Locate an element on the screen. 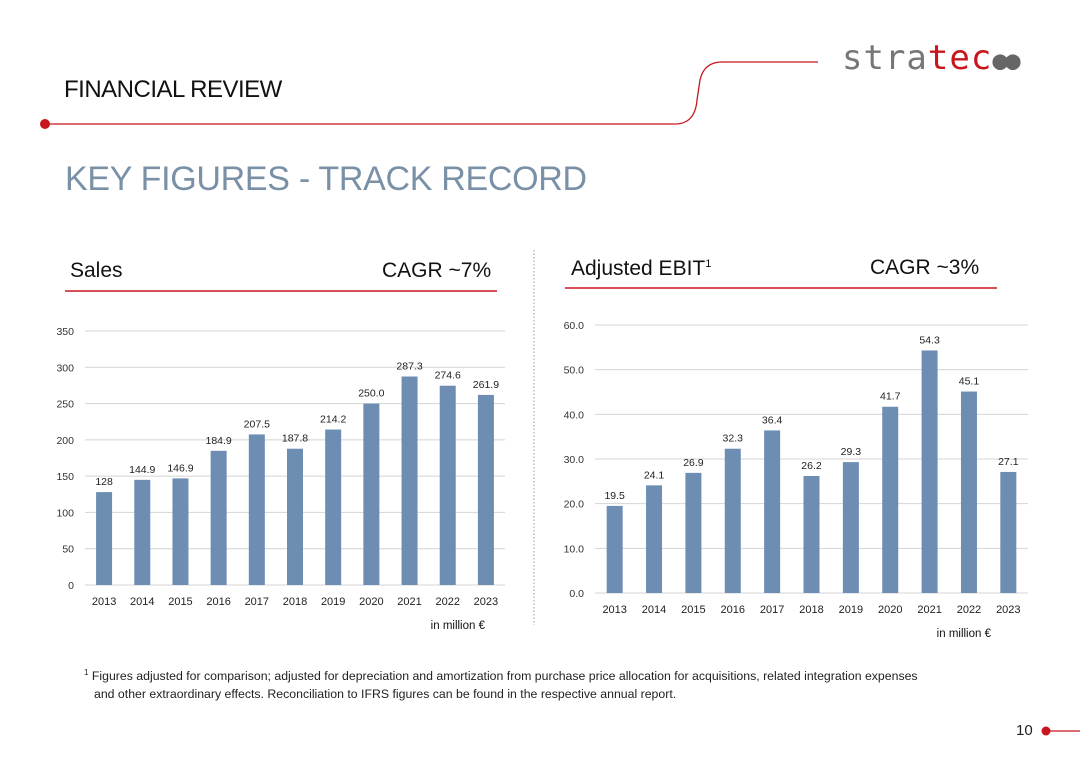  sales-panel-title: Sales is located at coordinates (96, 270).